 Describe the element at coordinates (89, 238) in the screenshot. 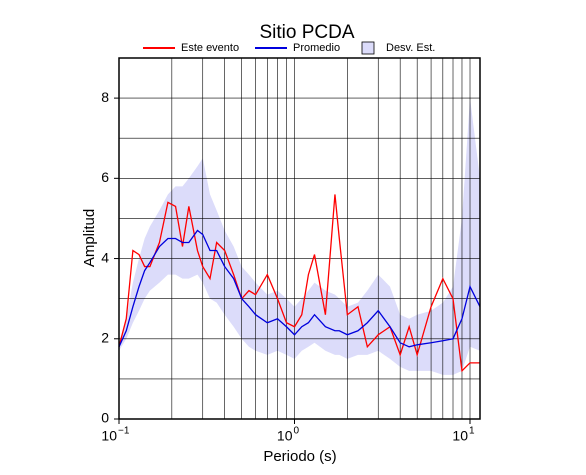

I see `y-axis-label: Amplitud` at that location.